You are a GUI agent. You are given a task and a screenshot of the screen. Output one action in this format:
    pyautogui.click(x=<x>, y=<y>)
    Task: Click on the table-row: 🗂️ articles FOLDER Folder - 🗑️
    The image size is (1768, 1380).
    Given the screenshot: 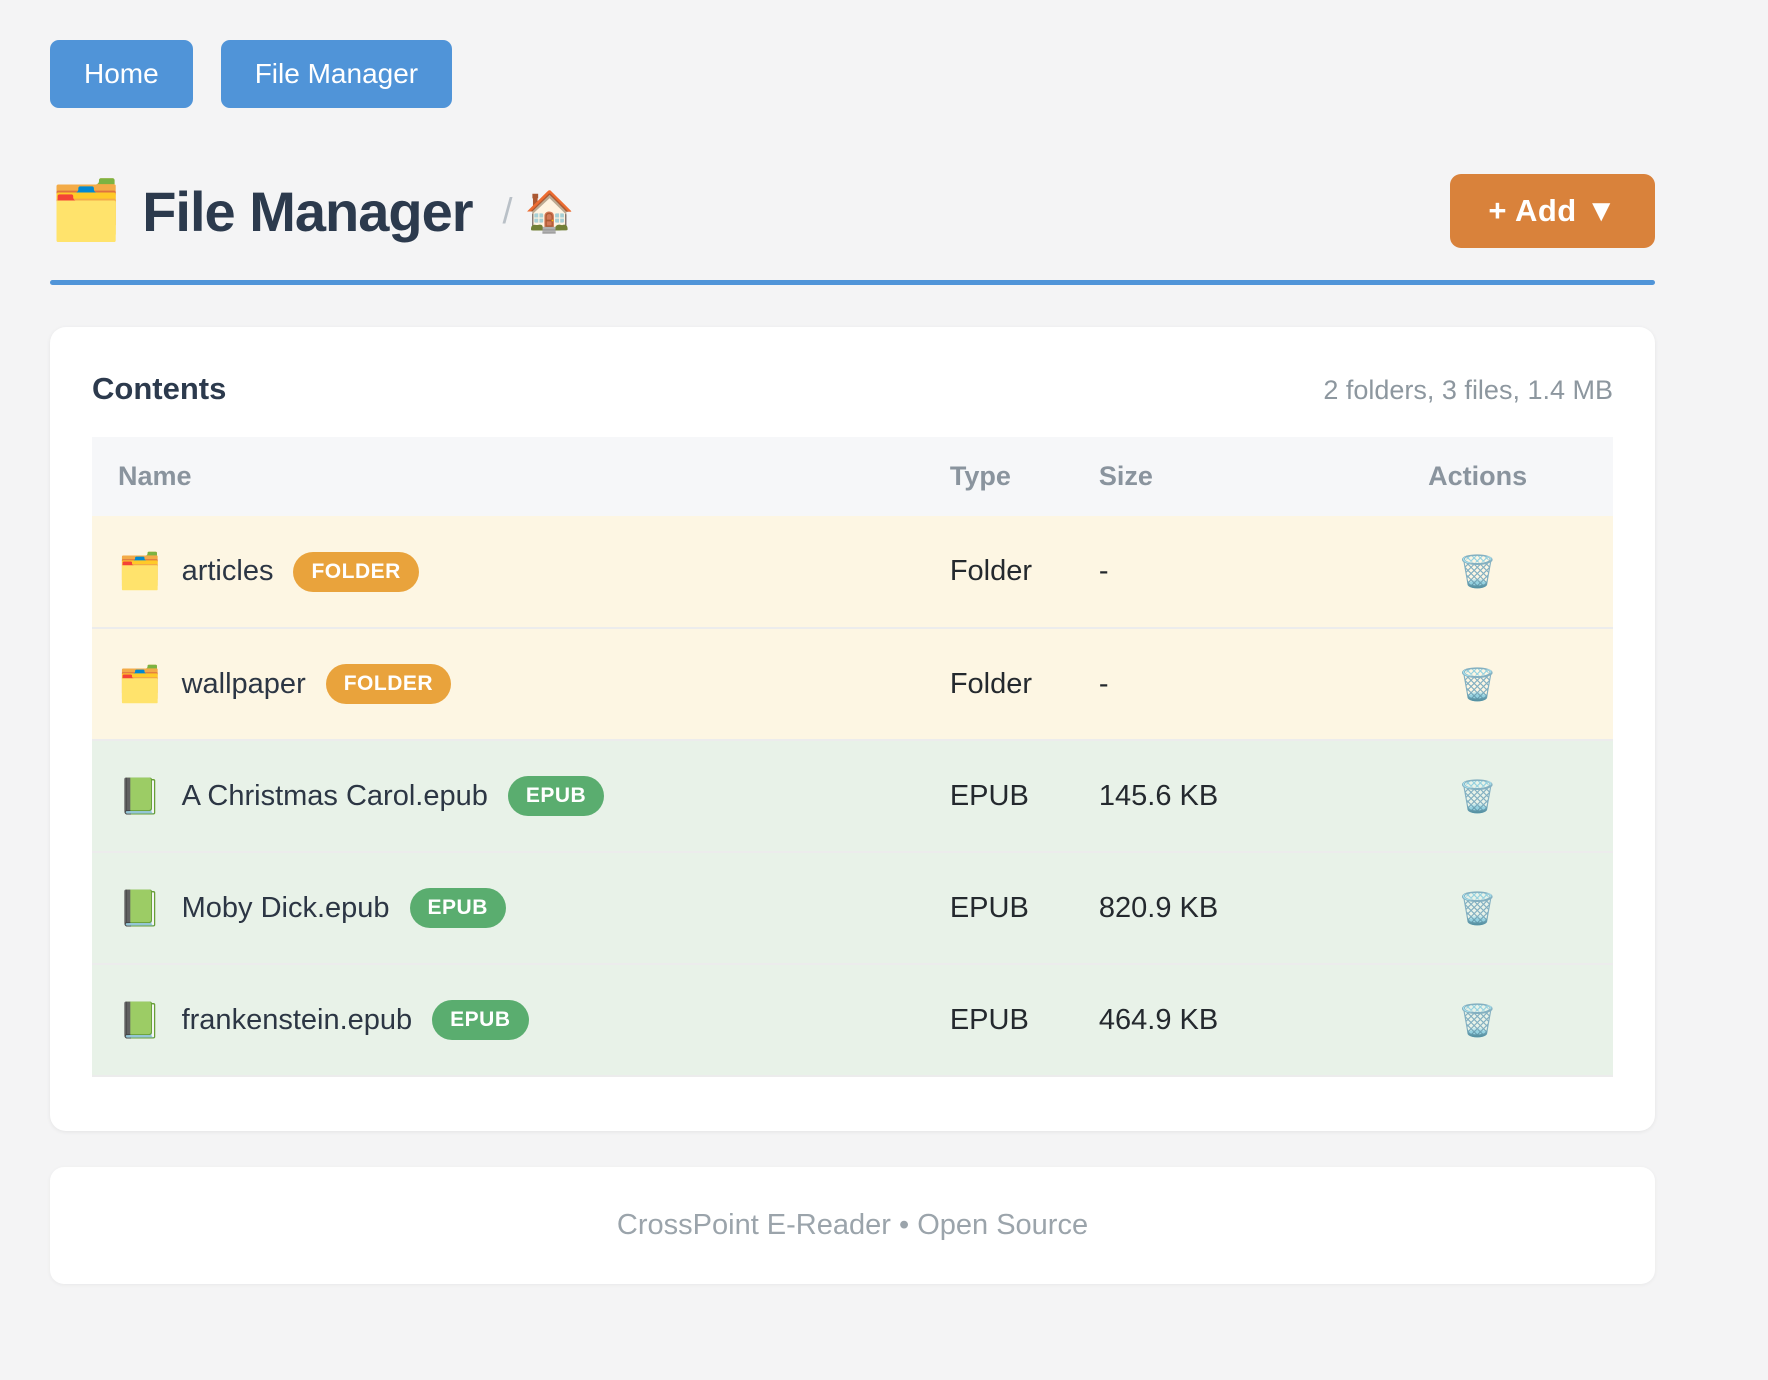 What is the action you would take?
    pyautogui.click(x=852, y=572)
    